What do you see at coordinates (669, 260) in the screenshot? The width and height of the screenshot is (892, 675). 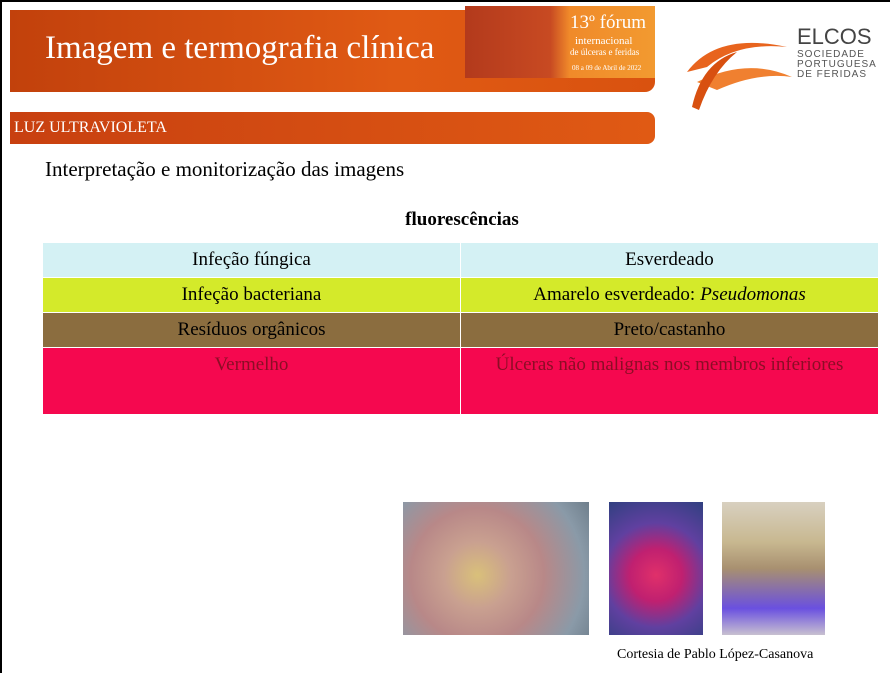 I see `cell: Esverdeado` at bounding box center [669, 260].